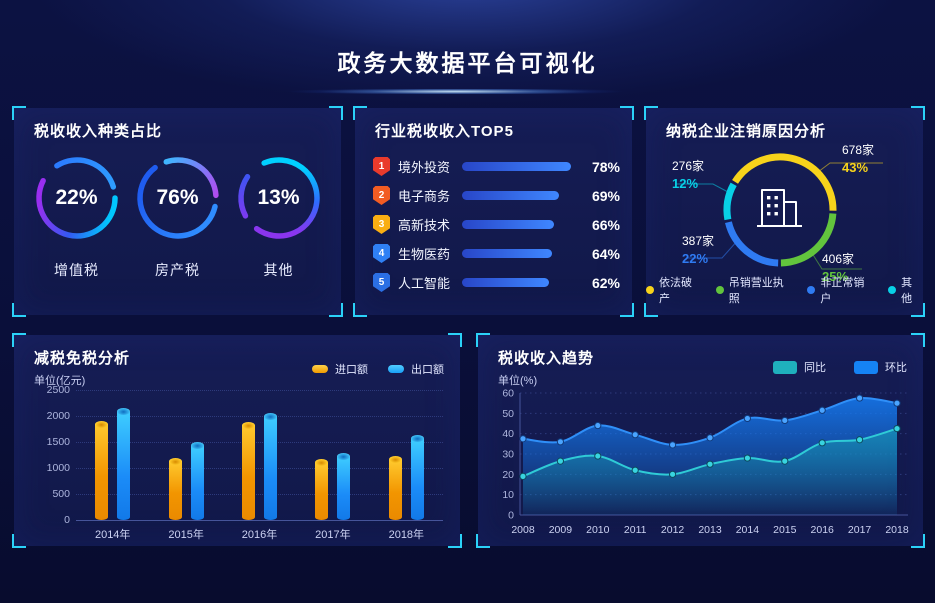  I want to click on bar-group: 2014年, so click(112, 463).